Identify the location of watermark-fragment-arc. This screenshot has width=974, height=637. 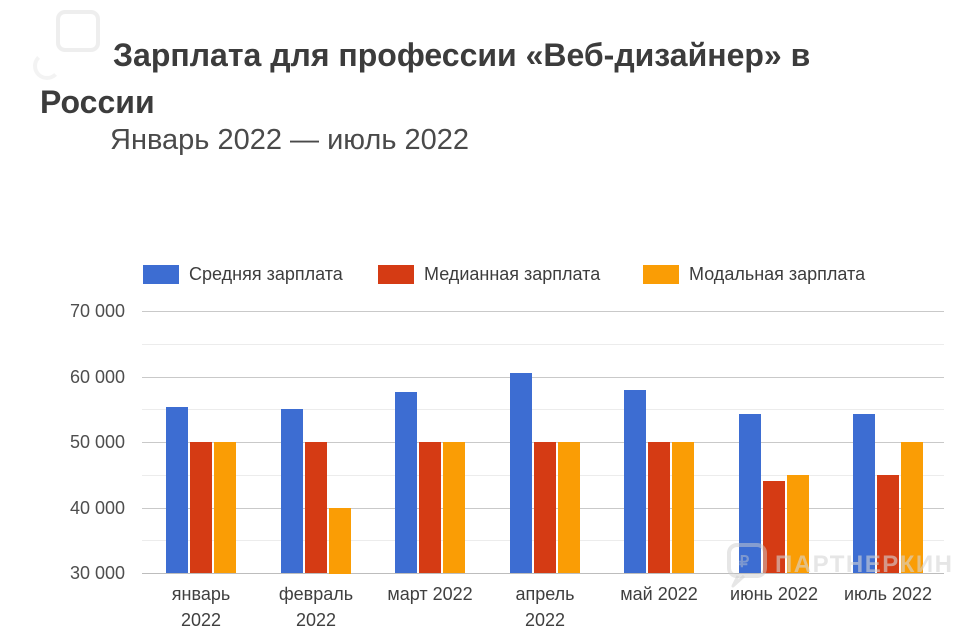
(47, 66).